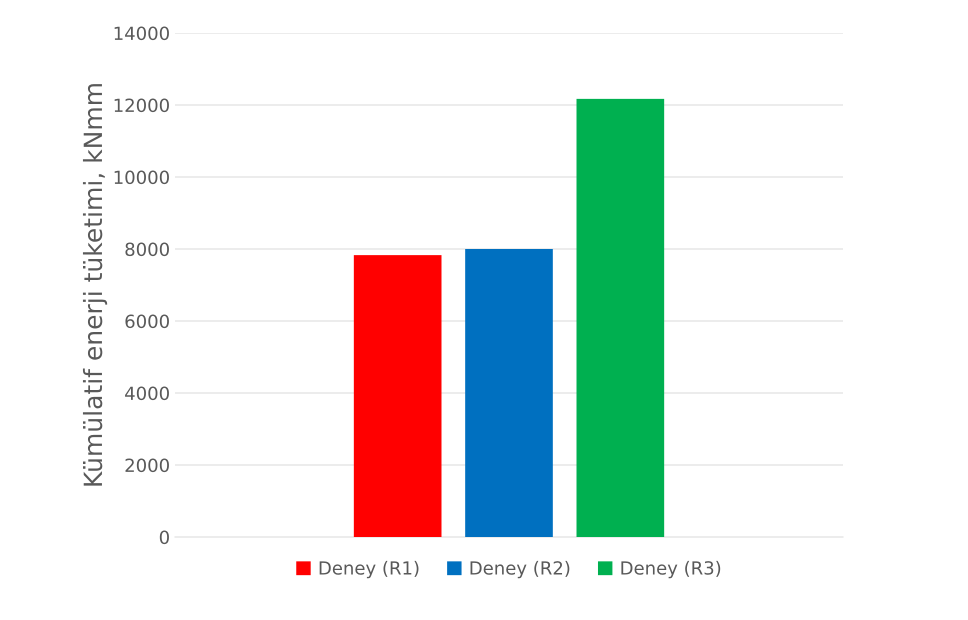  Describe the element at coordinates (147, 321) in the screenshot. I see `y-tick-label: 6000` at that location.